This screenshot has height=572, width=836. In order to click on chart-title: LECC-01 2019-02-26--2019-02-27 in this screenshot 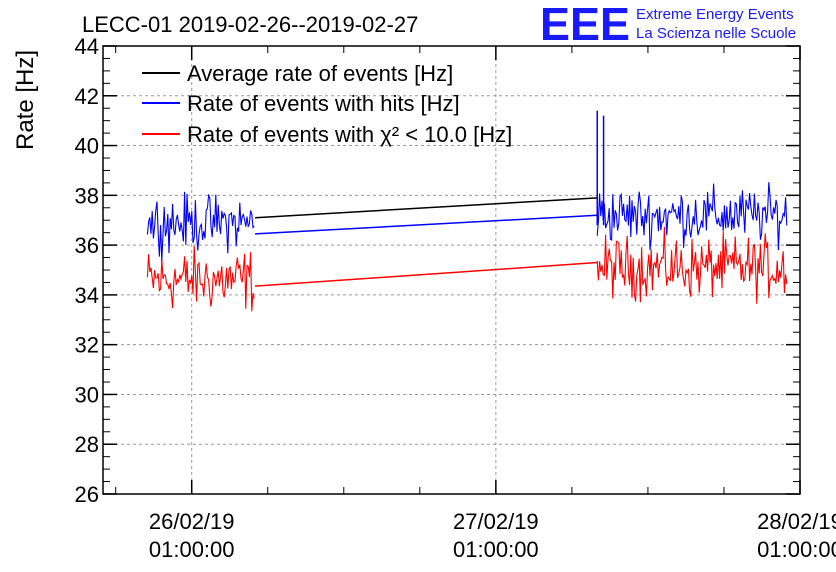, I will do `click(250, 24)`.